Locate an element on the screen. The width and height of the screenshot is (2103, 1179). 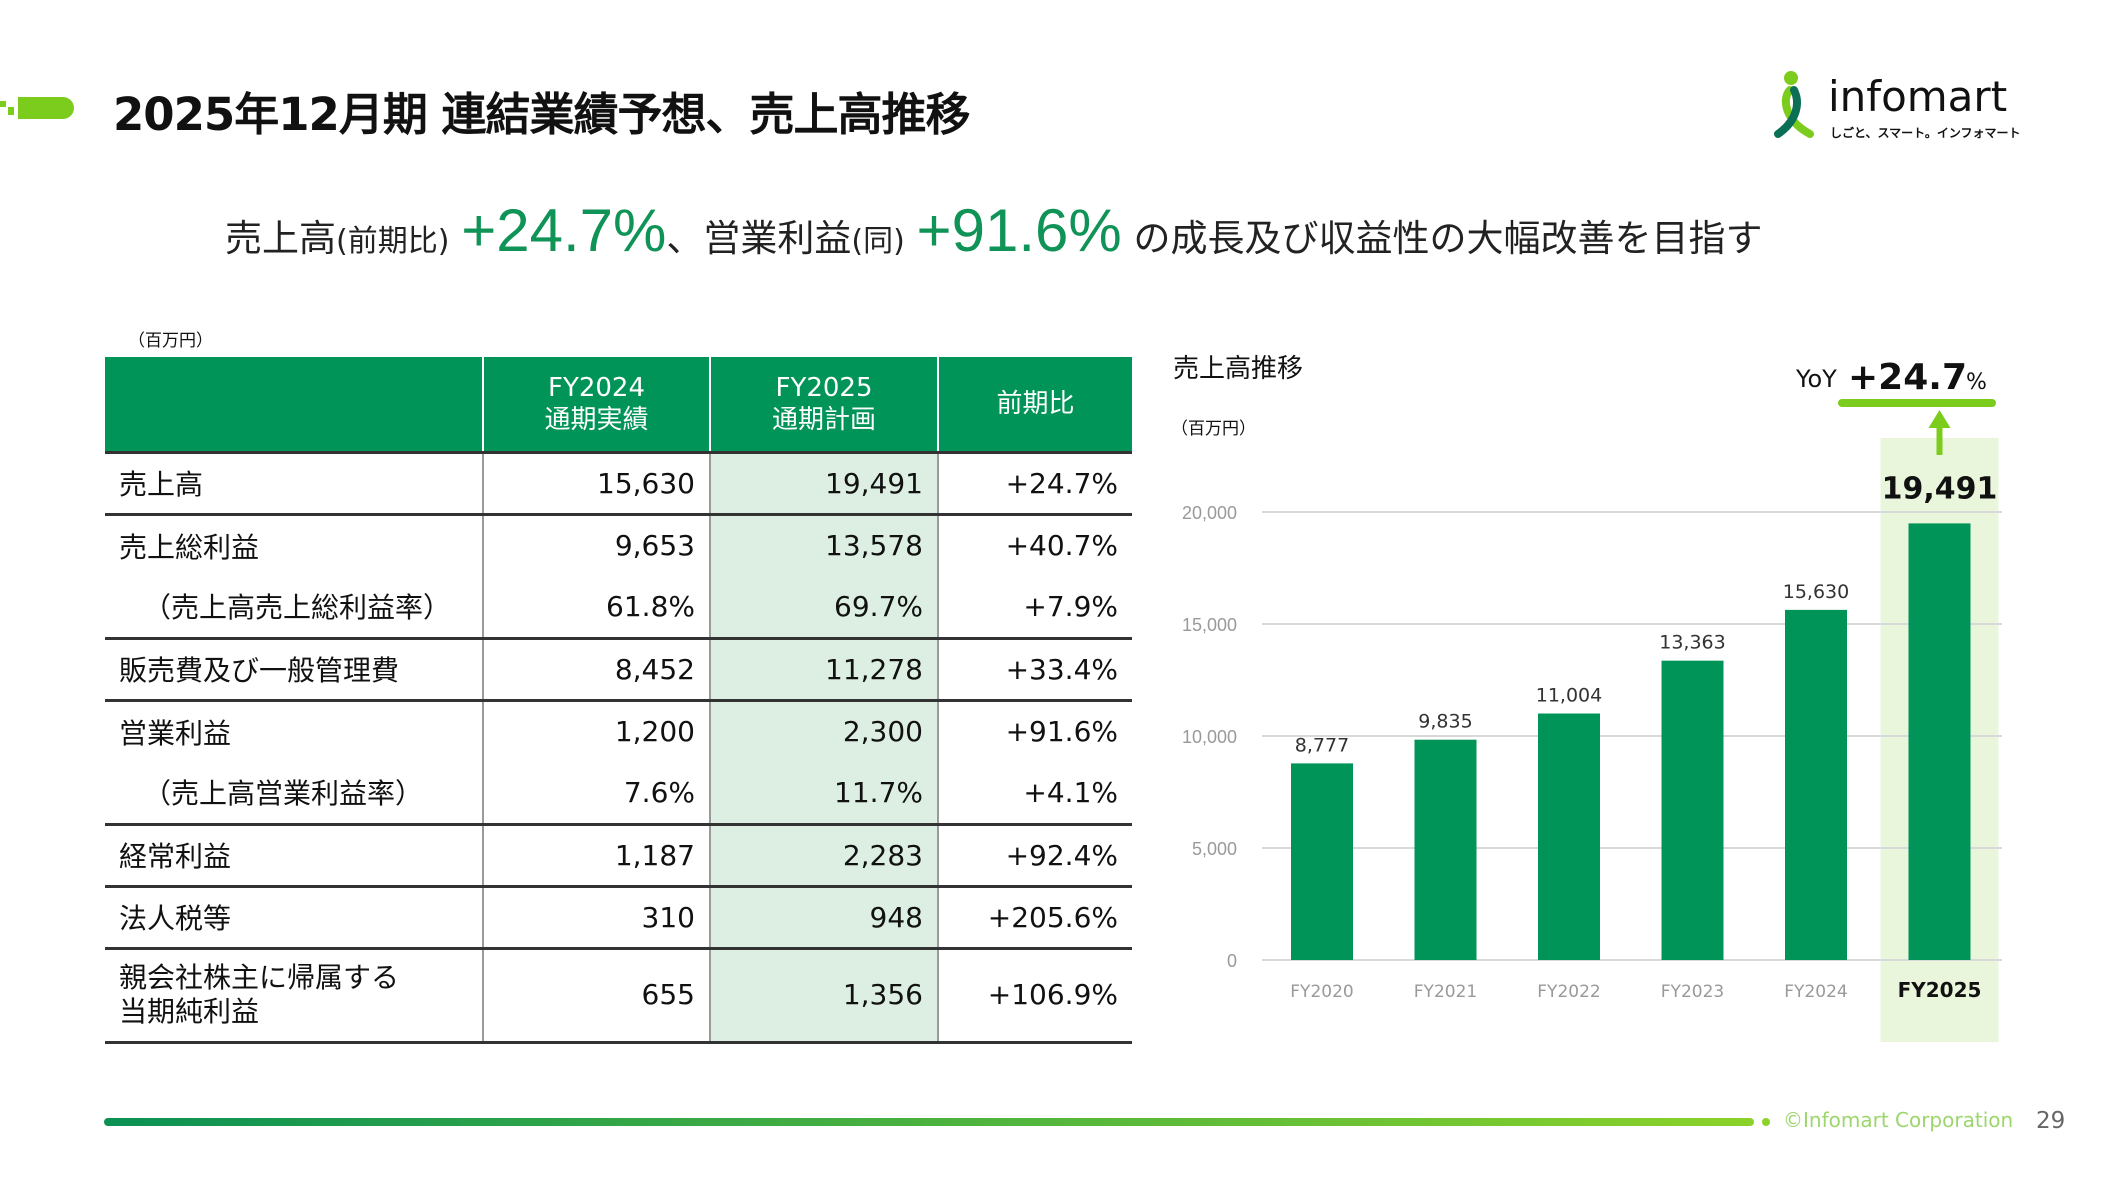
row-label: 経常利益 is located at coordinates (294, 854).